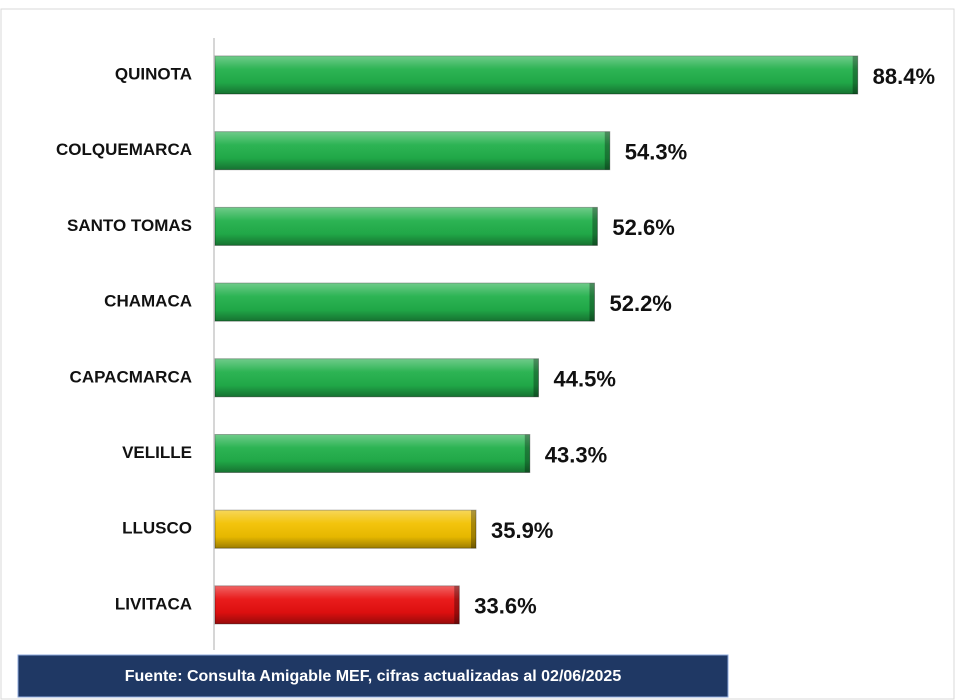 The height and width of the screenshot is (700, 960). I want to click on value-label: 35.9%, so click(522, 530).